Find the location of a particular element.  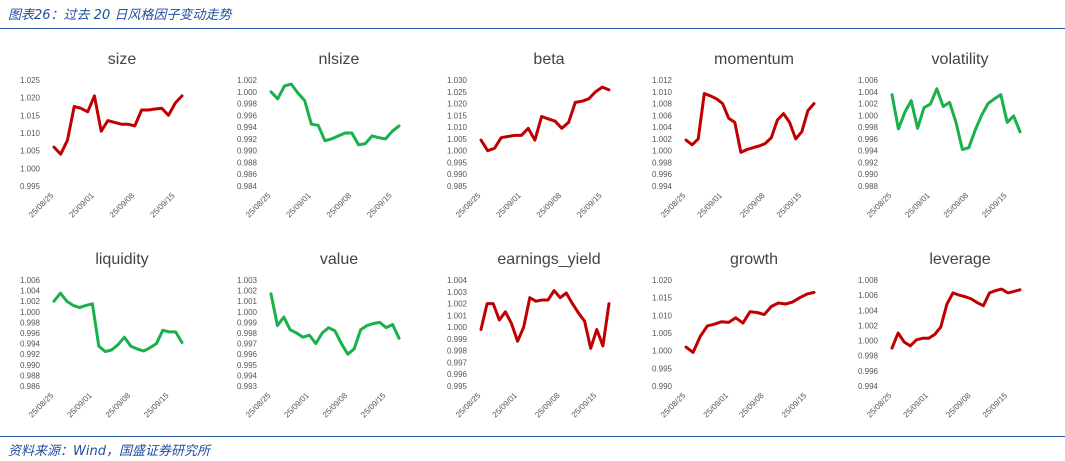

footer-rule is located at coordinates (532, 436).